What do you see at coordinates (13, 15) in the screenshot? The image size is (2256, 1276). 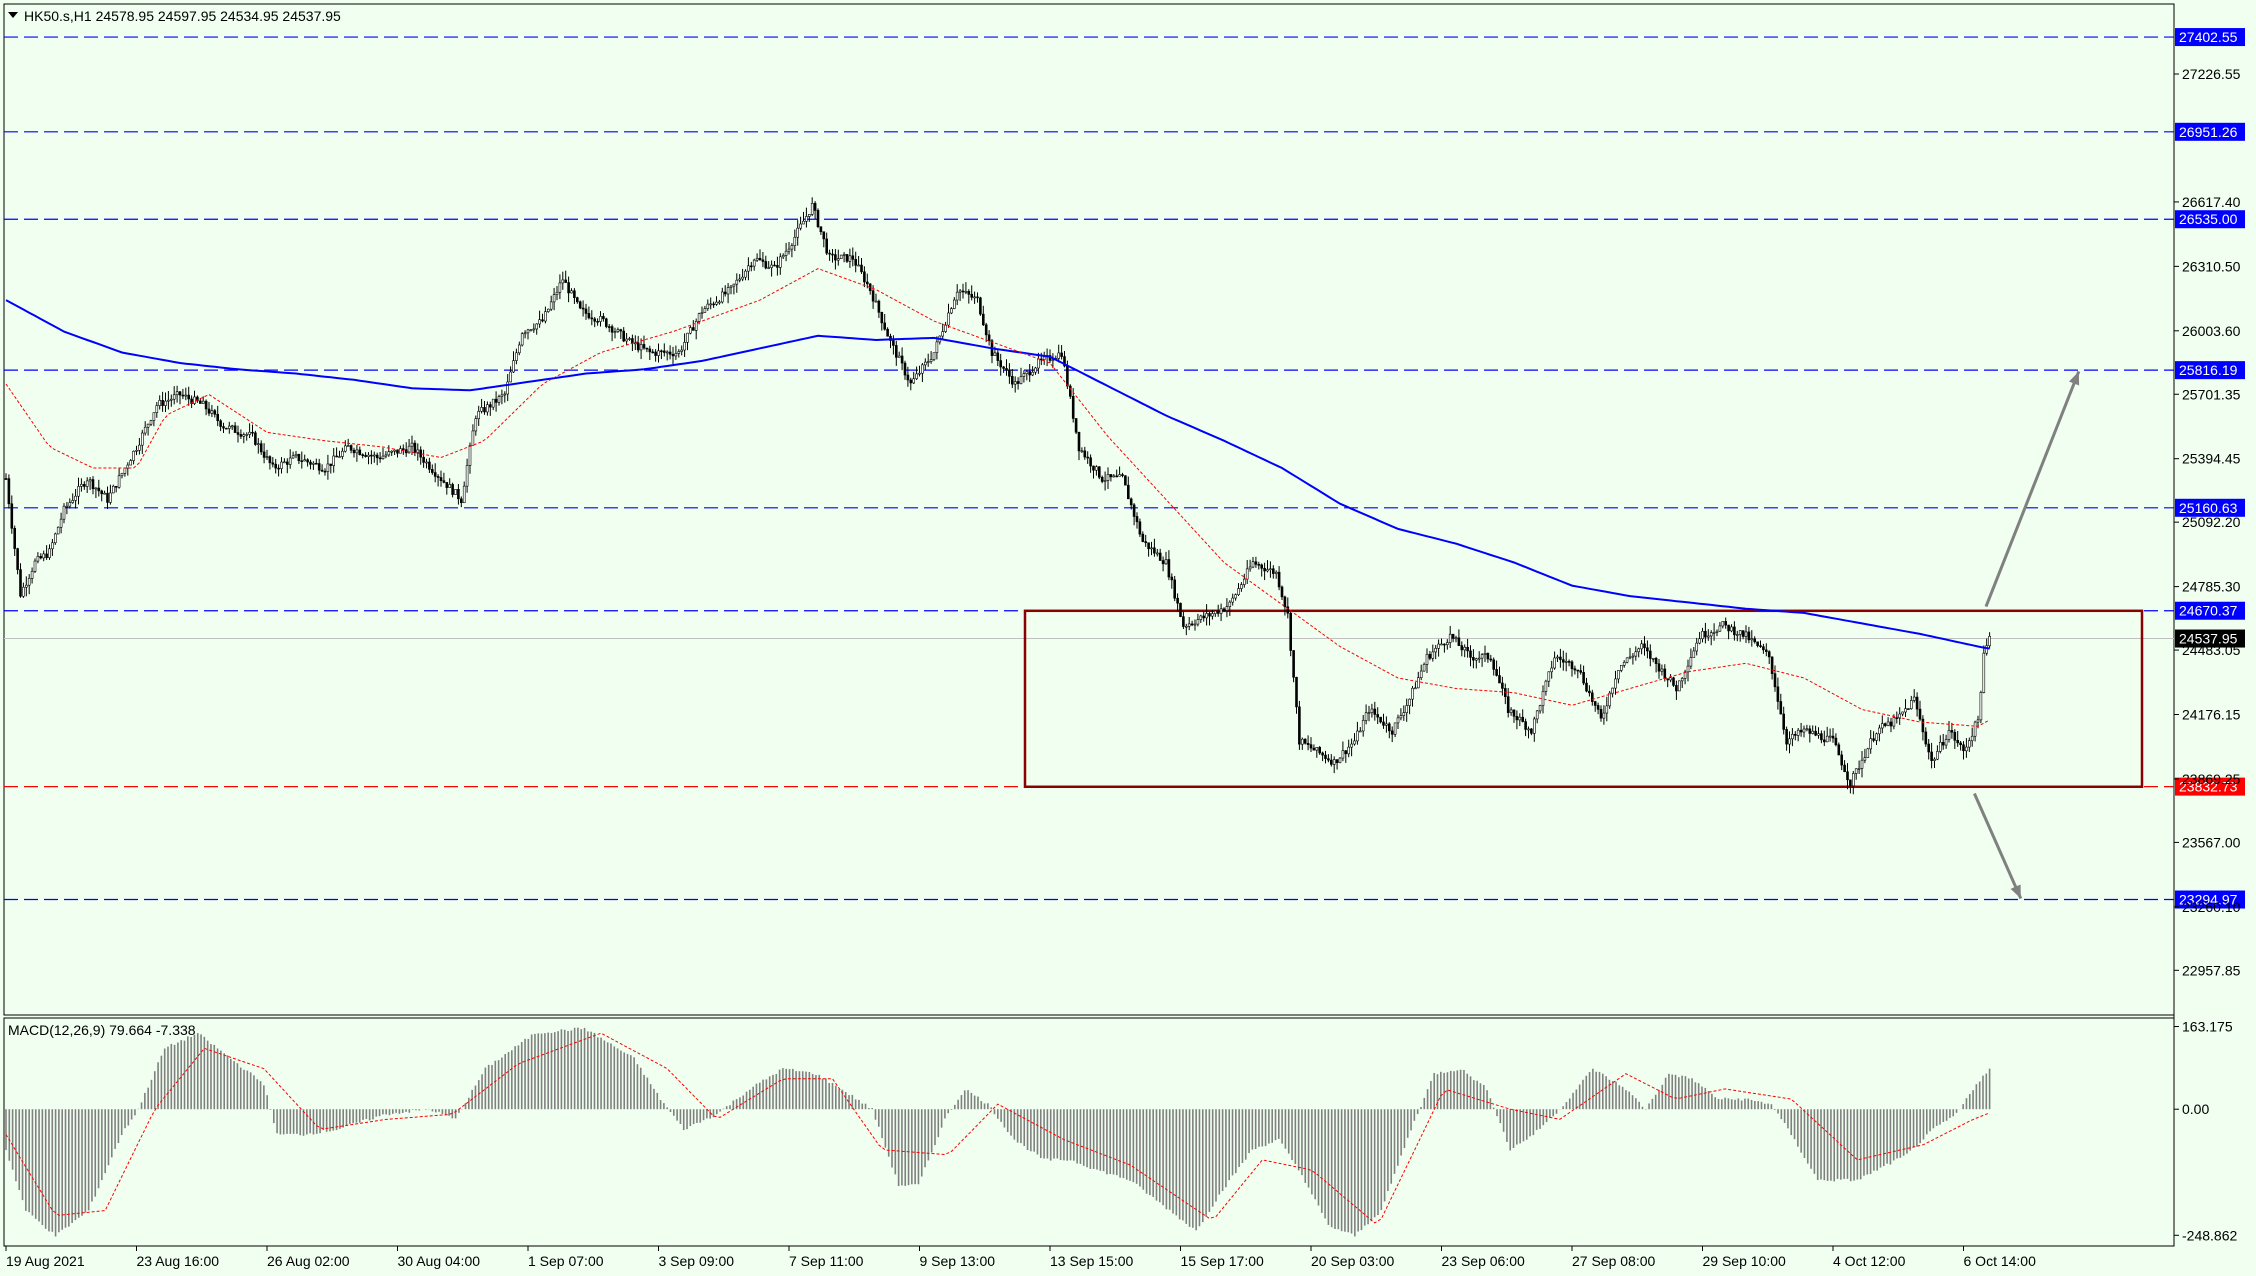 I see `dropdown-triangle-icon` at bounding box center [13, 15].